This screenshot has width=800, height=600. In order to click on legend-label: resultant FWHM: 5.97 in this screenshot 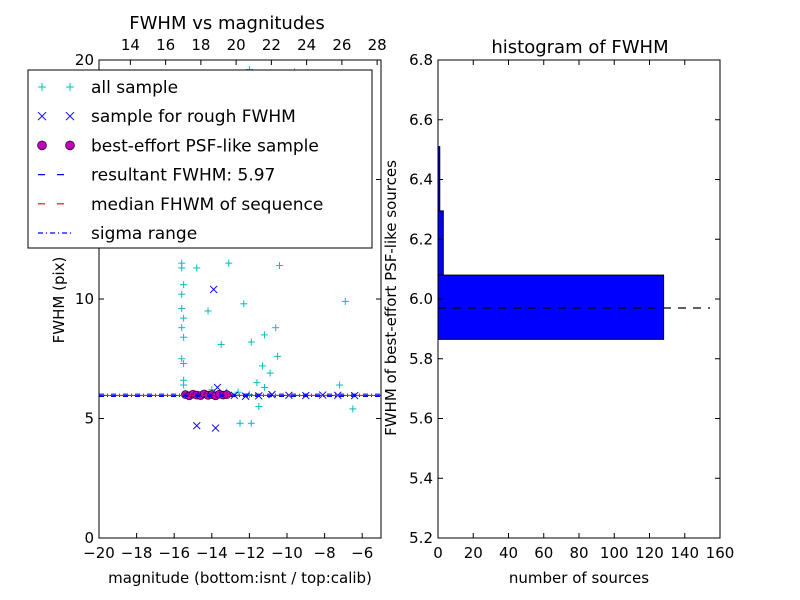, I will do `click(183, 176)`.